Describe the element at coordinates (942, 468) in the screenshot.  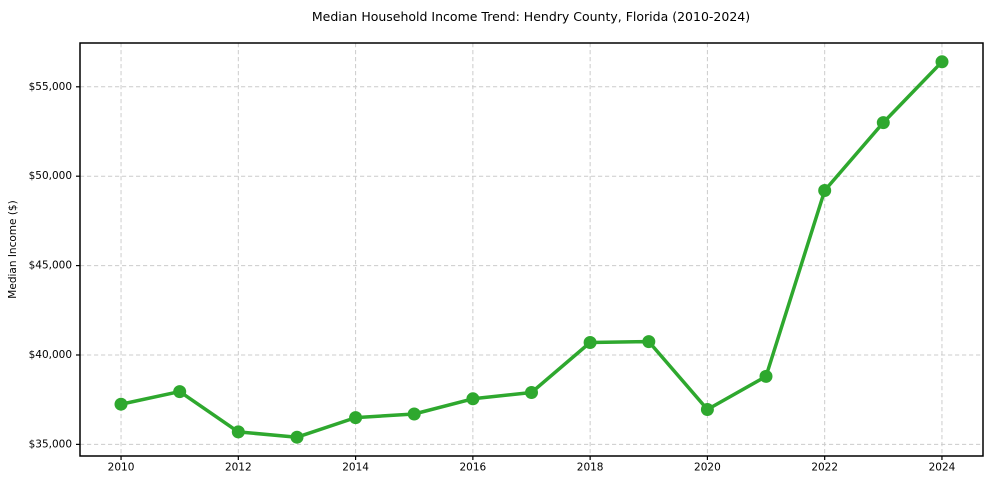
I see `x-tick-label: 2024` at that location.